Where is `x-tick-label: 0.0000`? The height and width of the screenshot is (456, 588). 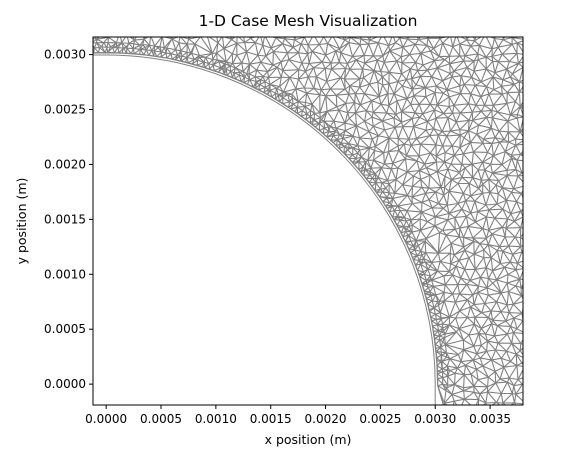
x-tick-label: 0.0000 is located at coordinates (106, 419).